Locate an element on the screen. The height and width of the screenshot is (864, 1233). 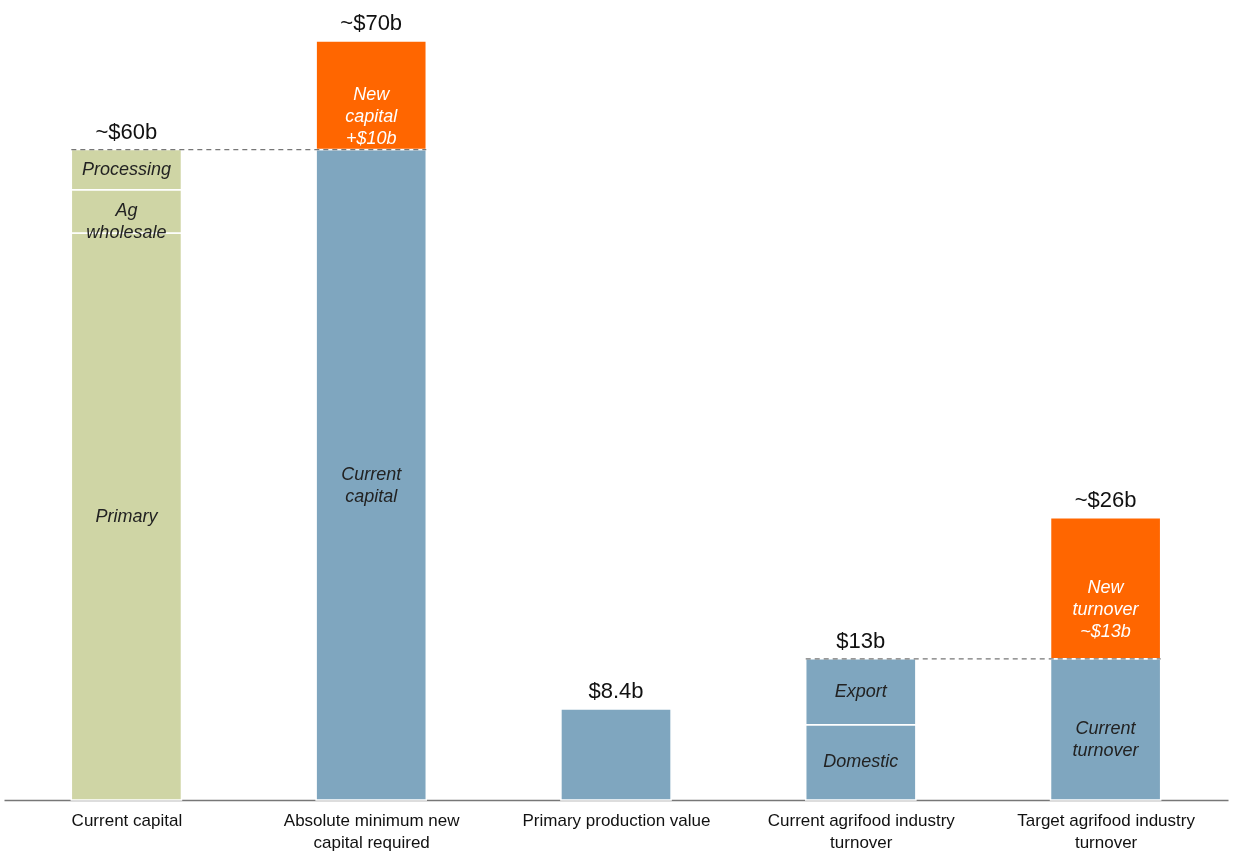
series-label: Export is located at coordinates (861, 690).